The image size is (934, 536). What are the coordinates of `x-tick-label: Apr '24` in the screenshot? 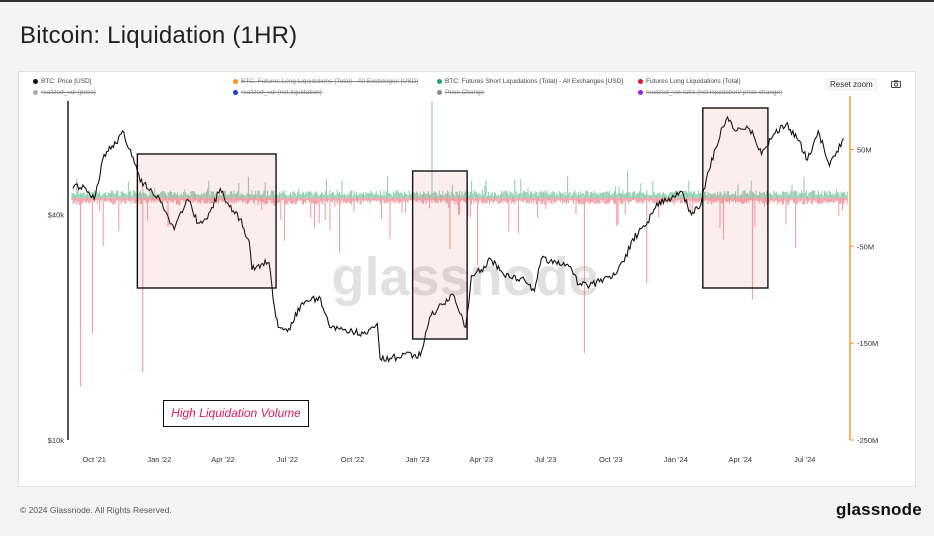 It's located at (741, 459).